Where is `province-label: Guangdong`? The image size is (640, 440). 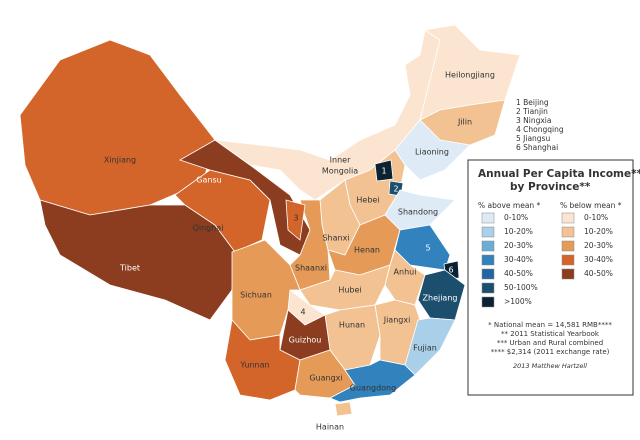 province-label: Guangdong is located at coordinates (373, 388).